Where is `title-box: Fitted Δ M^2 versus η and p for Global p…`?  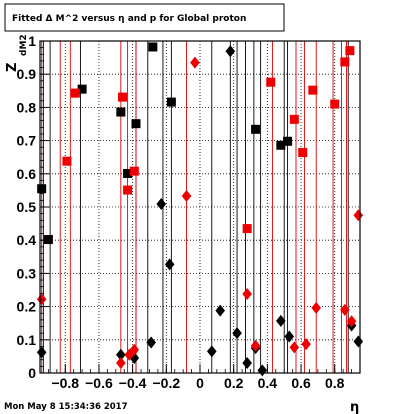
title-box: Fitted Δ M^2 versus η and p for Global p… is located at coordinates (144, 17).